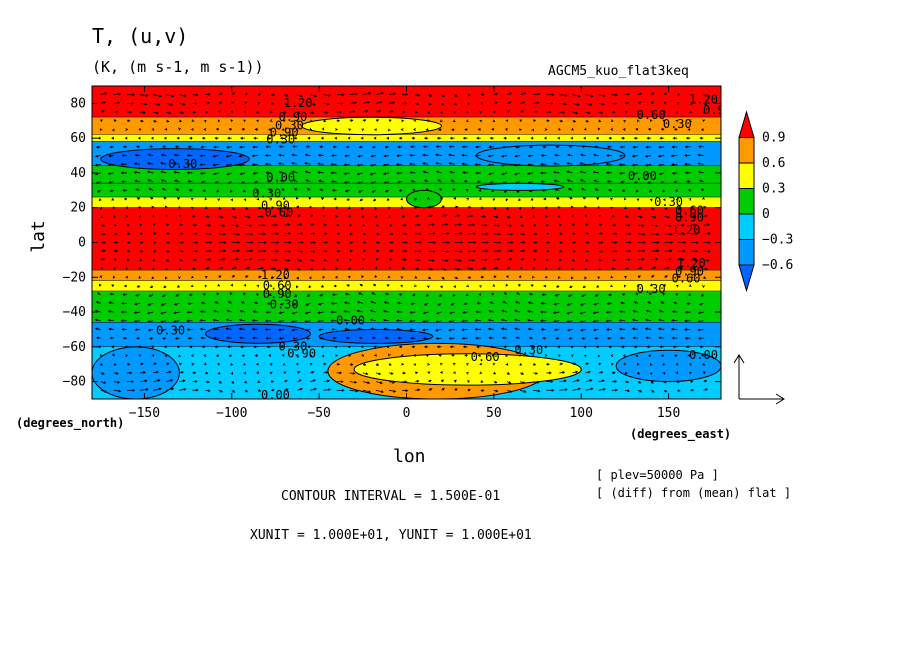 The width and height of the screenshot is (904, 654). Describe the element at coordinates (78, 208) in the screenshot. I see `y-tick-label: 20` at that location.